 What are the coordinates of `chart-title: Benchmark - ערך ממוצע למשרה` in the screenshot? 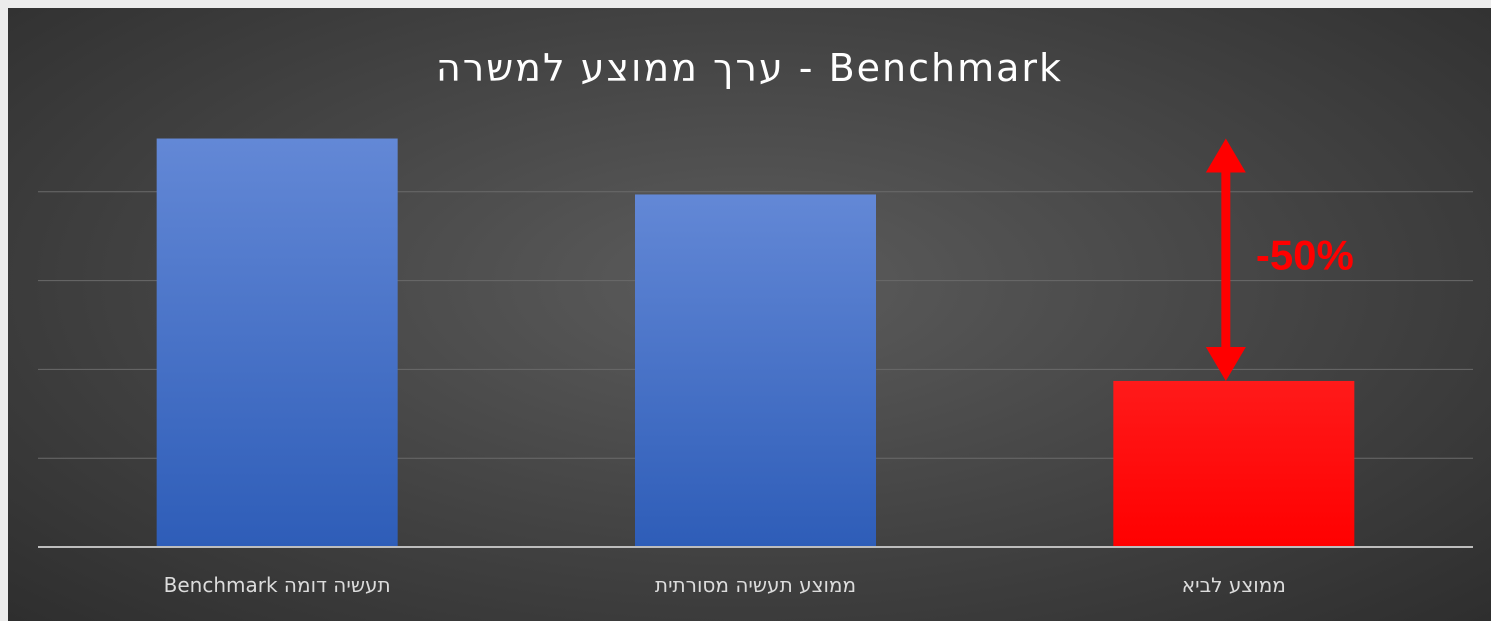 It's located at (749, 68).